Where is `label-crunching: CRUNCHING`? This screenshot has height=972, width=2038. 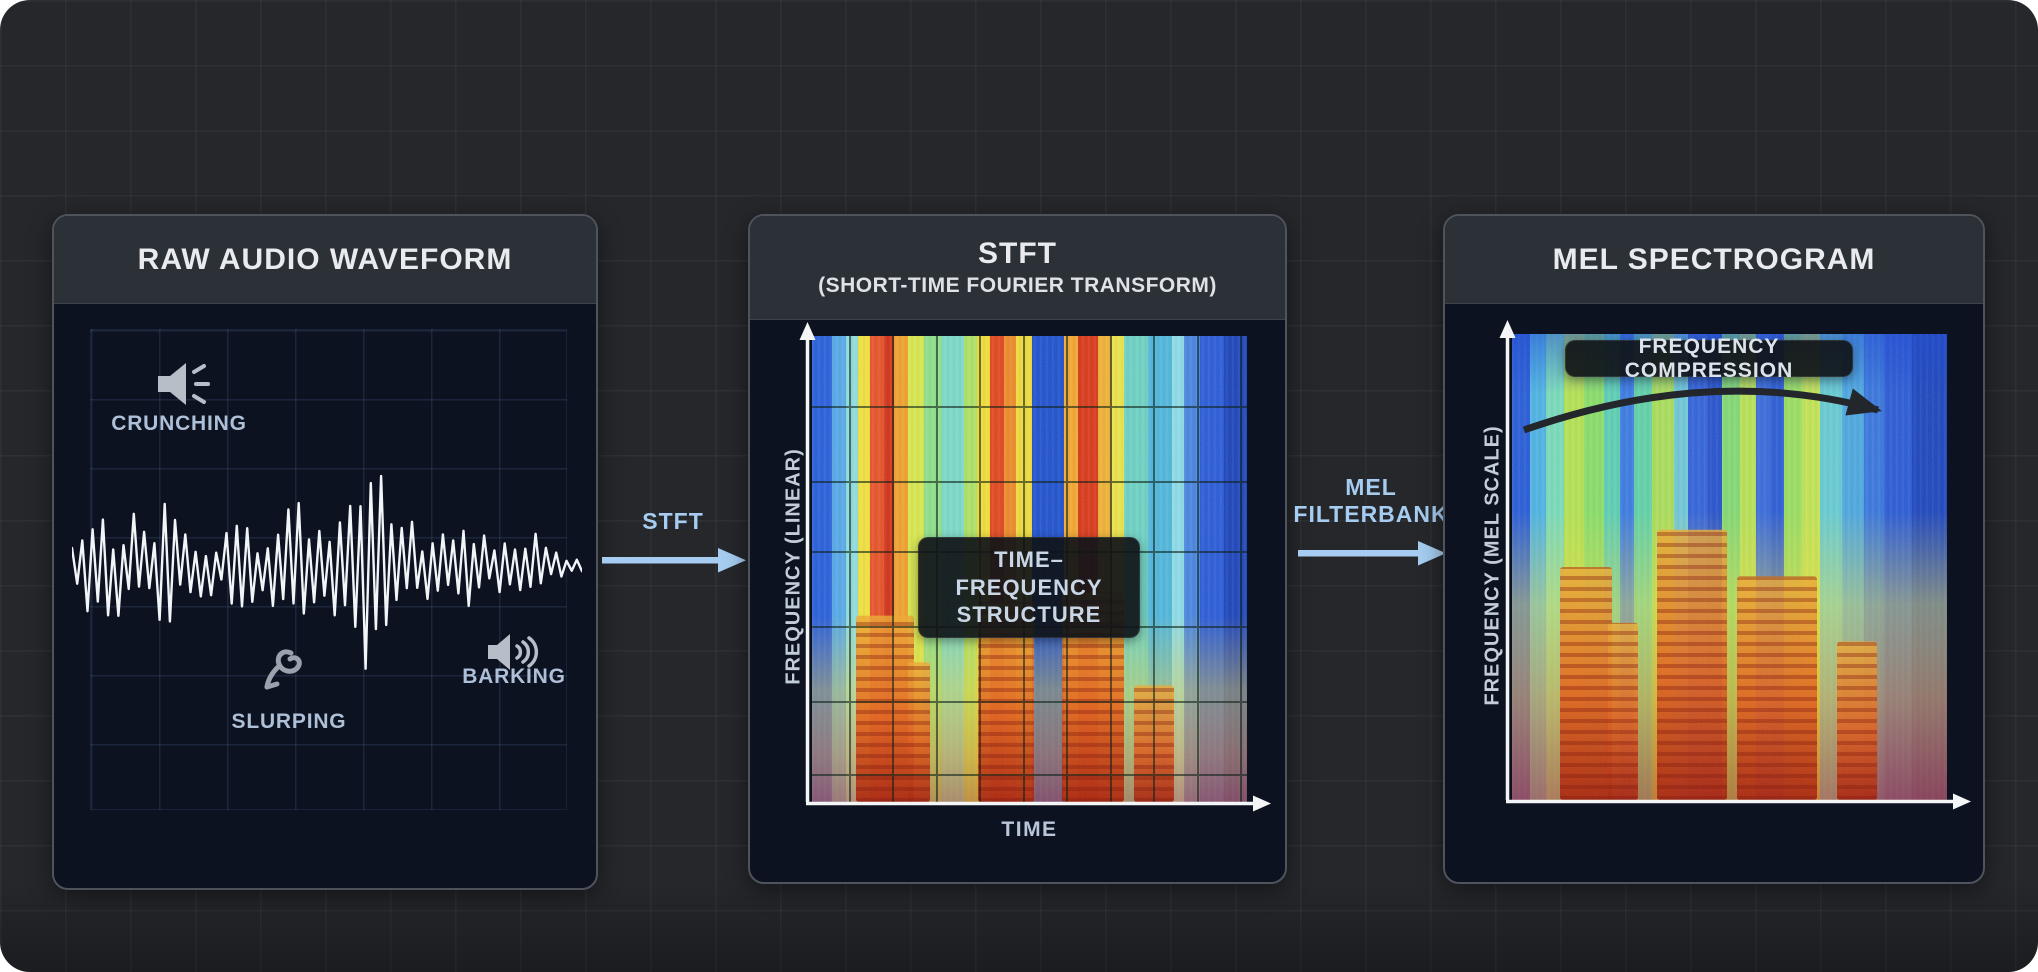
label-crunching: CRUNCHING is located at coordinates (179, 423).